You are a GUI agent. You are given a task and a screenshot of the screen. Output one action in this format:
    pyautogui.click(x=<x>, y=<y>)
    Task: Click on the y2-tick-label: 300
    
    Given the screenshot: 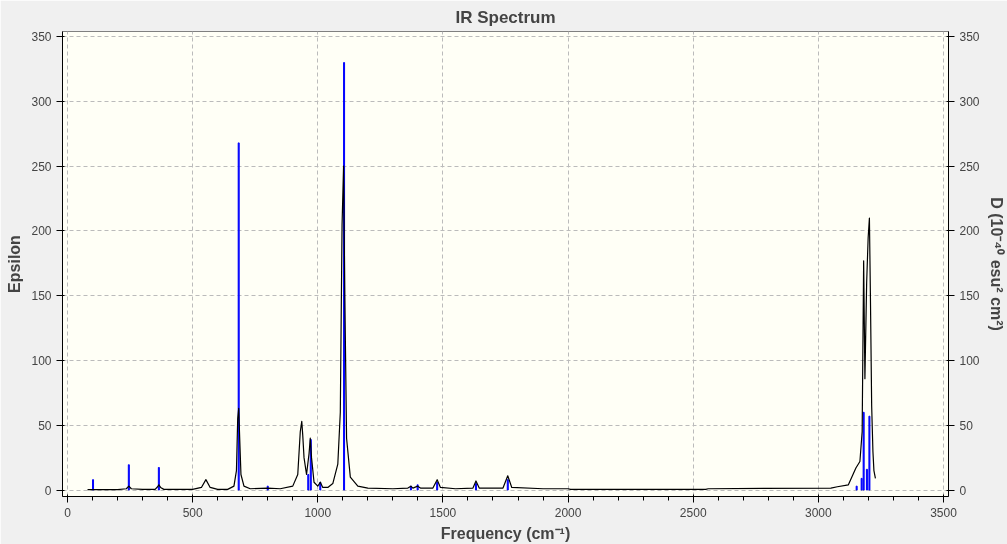 What is the action you would take?
    pyautogui.click(x=969, y=101)
    